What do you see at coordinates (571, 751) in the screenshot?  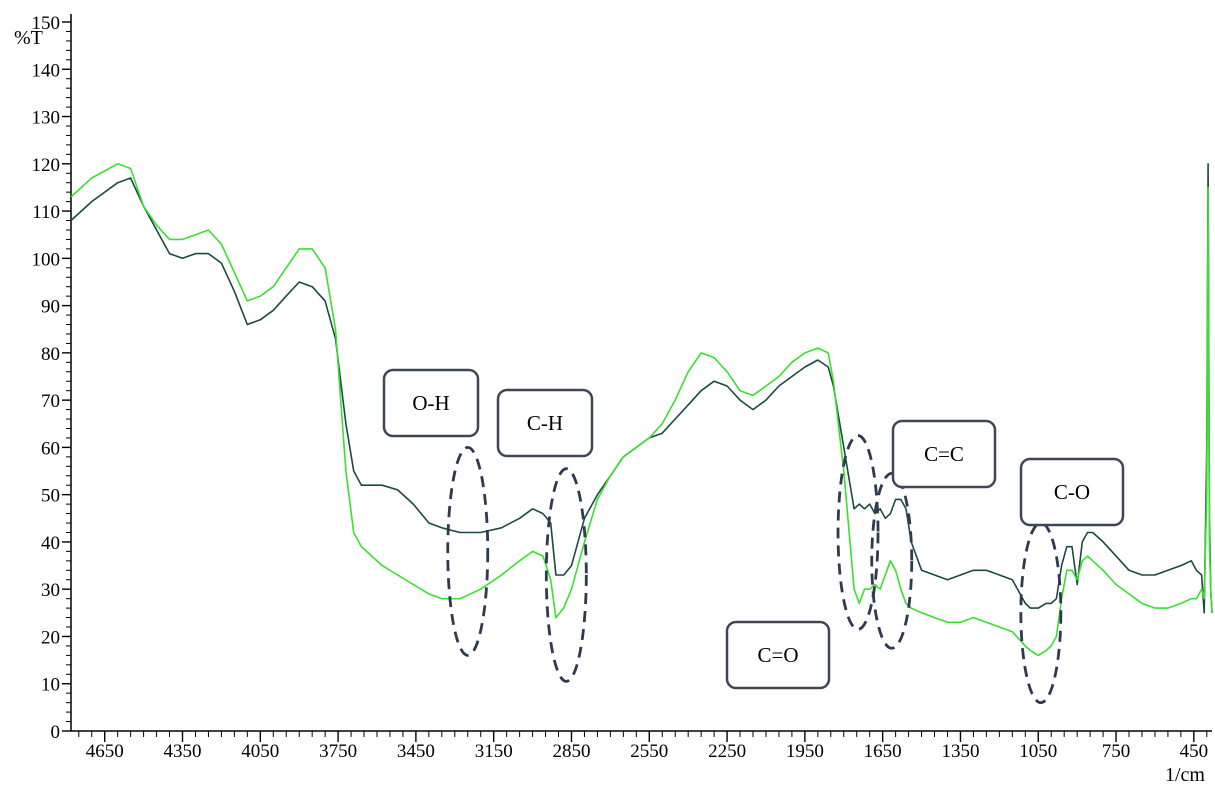 I see `x-tick-label: 2850` at bounding box center [571, 751].